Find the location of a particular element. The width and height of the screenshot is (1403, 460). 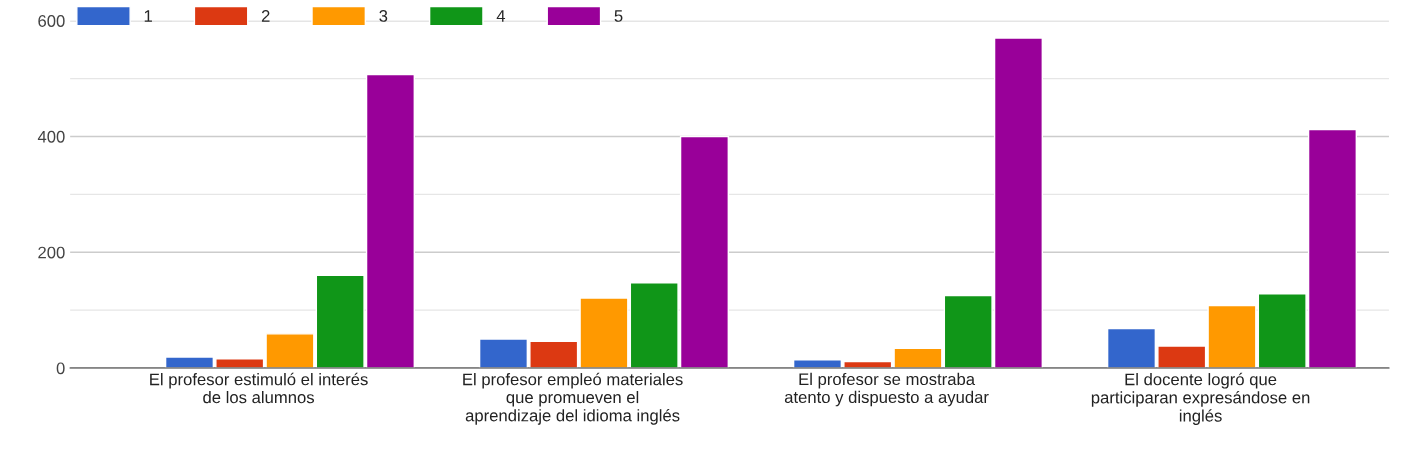

legend-label: 2 is located at coordinates (265, 16).